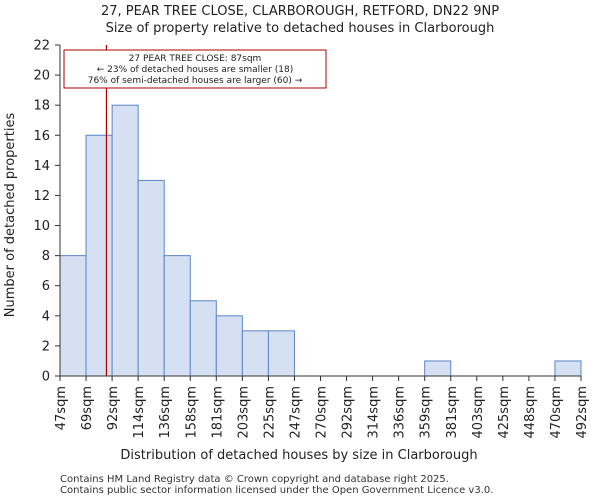  What do you see at coordinates (281, 353) in the screenshot?
I see `bar-225sqm` at bounding box center [281, 353].